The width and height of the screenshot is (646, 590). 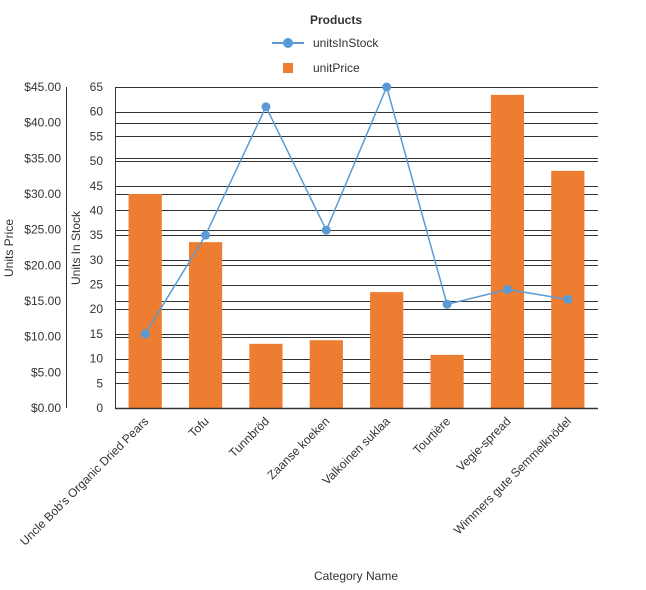 What do you see at coordinates (99, 383) in the screenshot?
I see `right-tick-label: 5` at bounding box center [99, 383].